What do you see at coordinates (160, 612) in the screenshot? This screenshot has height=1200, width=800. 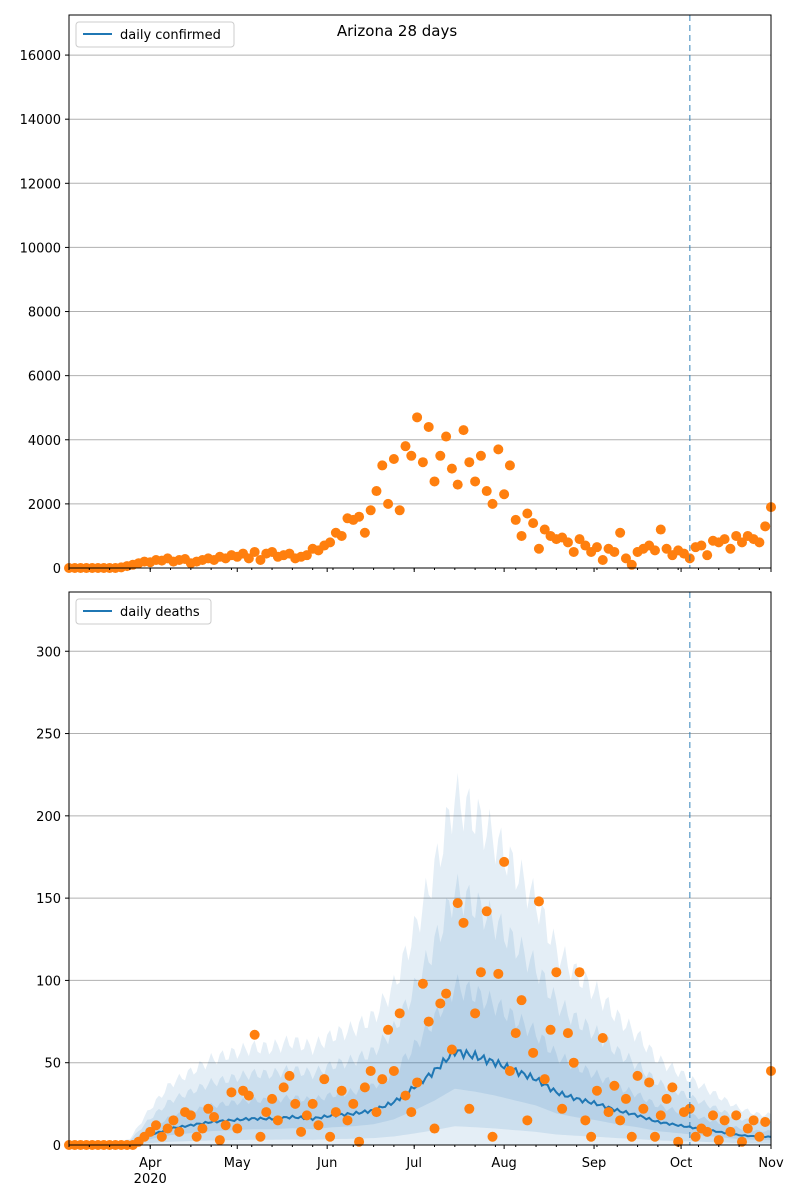 I see `legend-label: daily deaths` at bounding box center [160, 612].